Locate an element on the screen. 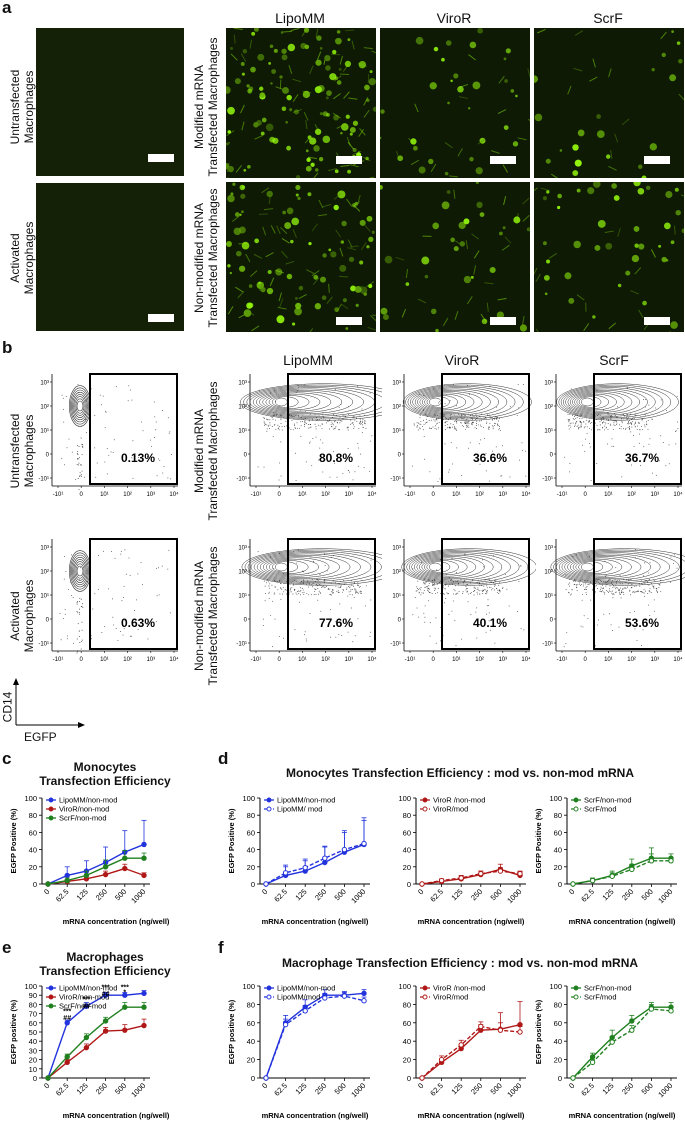 The height and width of the screenshot is (1126, 685). data-point is located at coordinates (144, 1007).